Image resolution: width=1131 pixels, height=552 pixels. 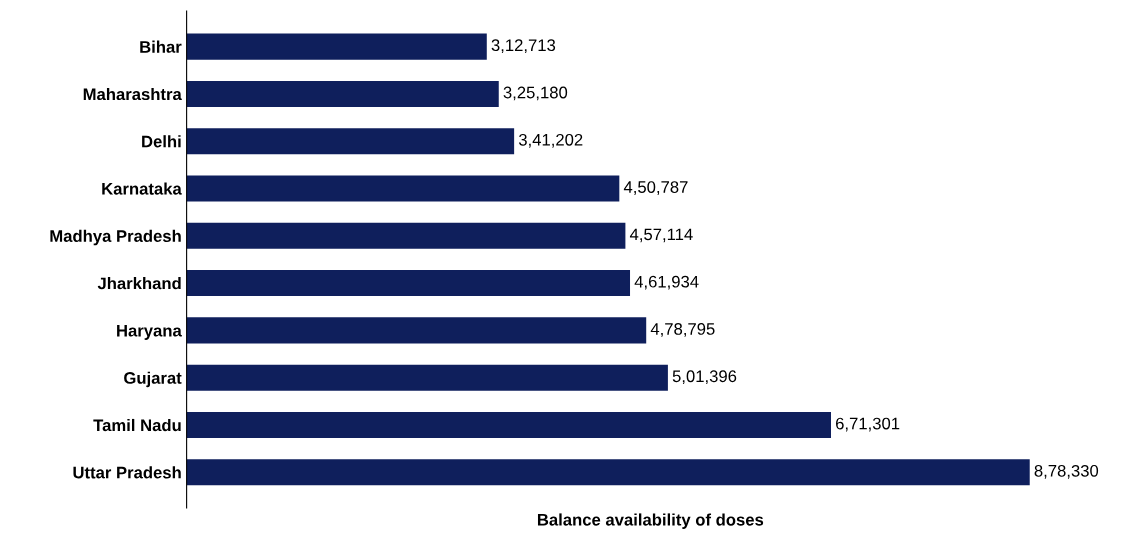 What do you see at coordinates (523, 46) in the screenshot?
I see `data-label: 3,12,713` at bounding box center [523, 46].